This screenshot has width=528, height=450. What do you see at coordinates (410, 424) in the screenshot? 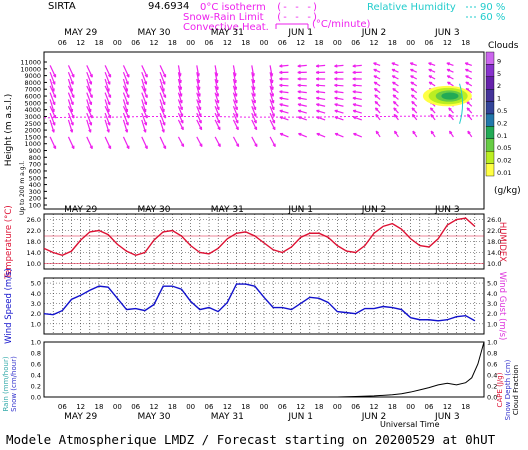
I see `x-axis-label: Universal Time` at bounding box center [410, 424].